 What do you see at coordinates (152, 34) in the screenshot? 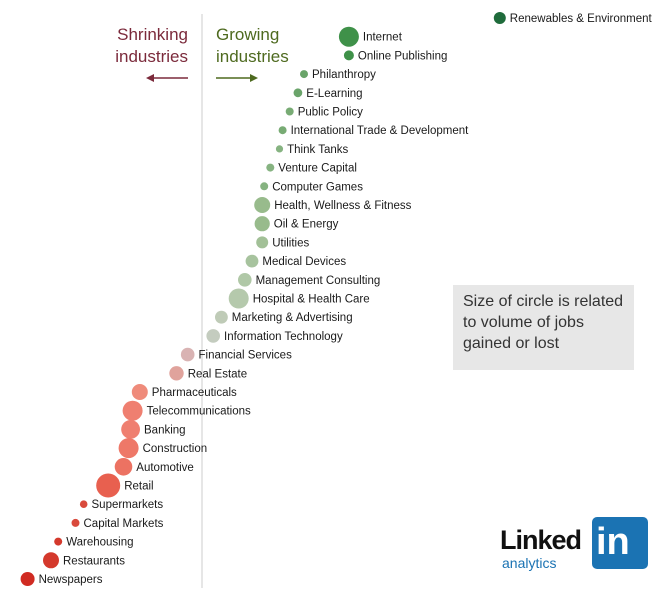
I see `shrinking-header-line1: Shrinking` at bounding box center [152, 34].